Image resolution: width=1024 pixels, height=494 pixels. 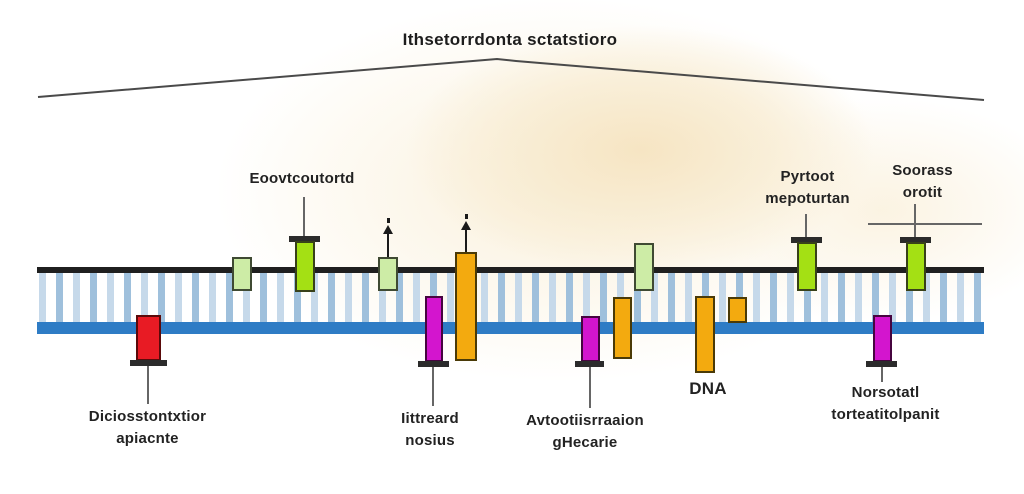 I want to click on label-bottom-2: Iittreard nosius, so click(x=430, y=430).